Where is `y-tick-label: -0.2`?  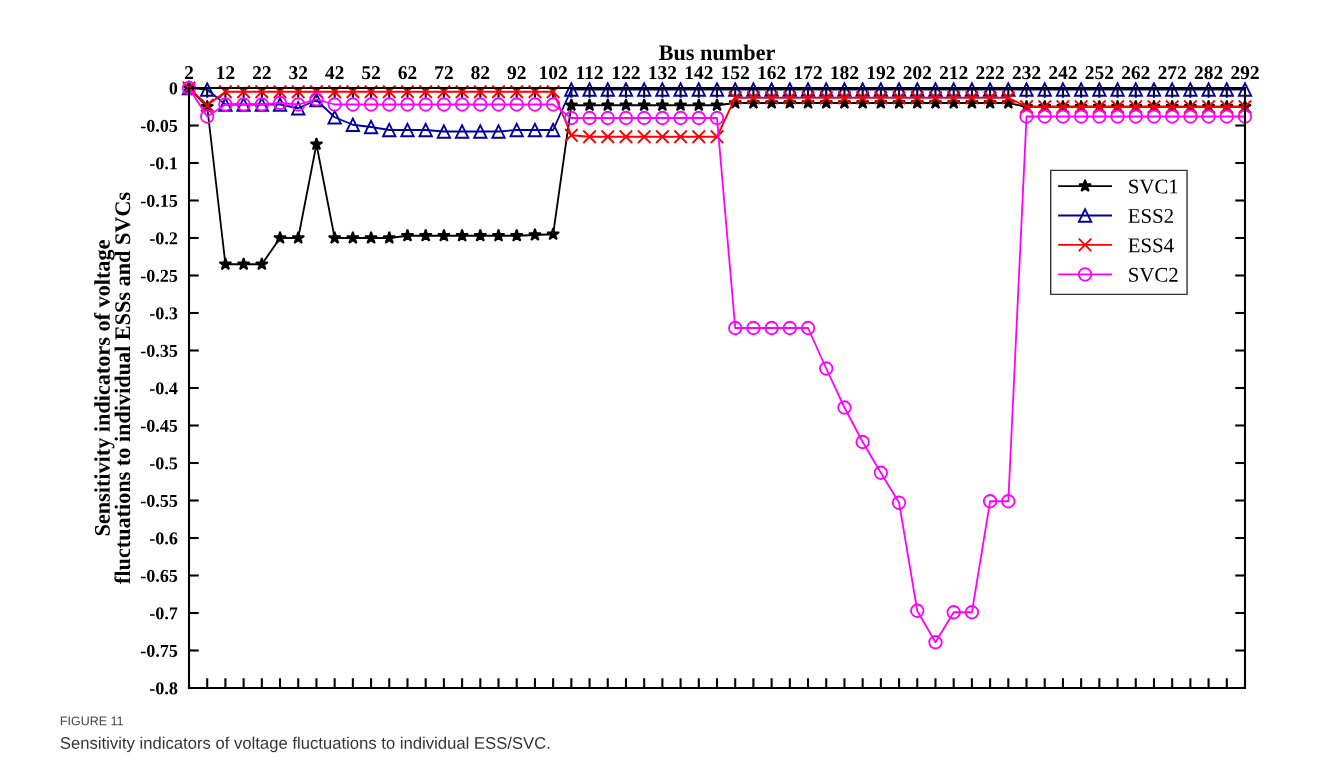
y-tick-label: -0.2 is located at coordinates (163, 238).